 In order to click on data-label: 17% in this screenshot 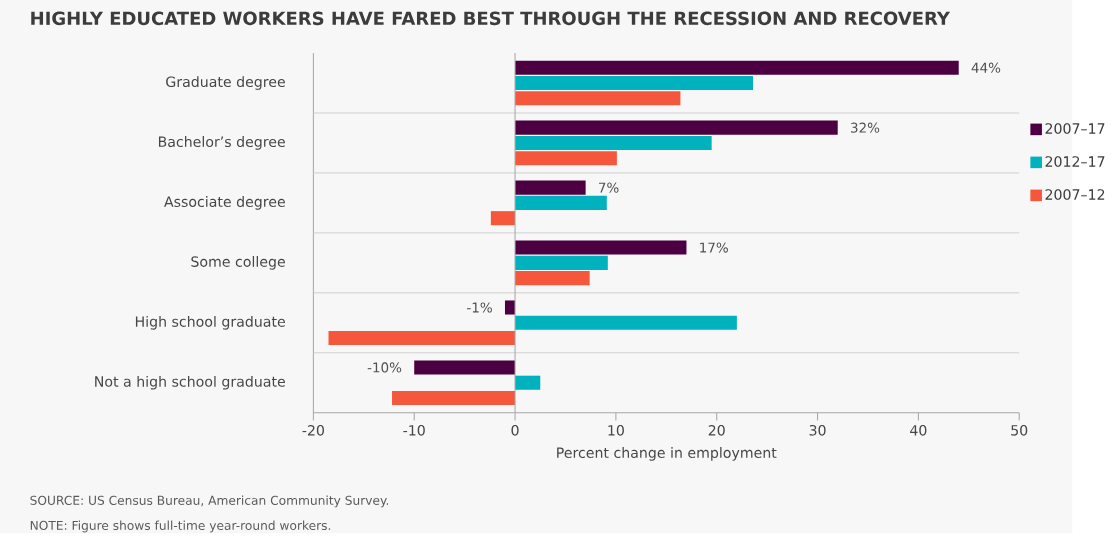, I will do `click(714, 247)`.